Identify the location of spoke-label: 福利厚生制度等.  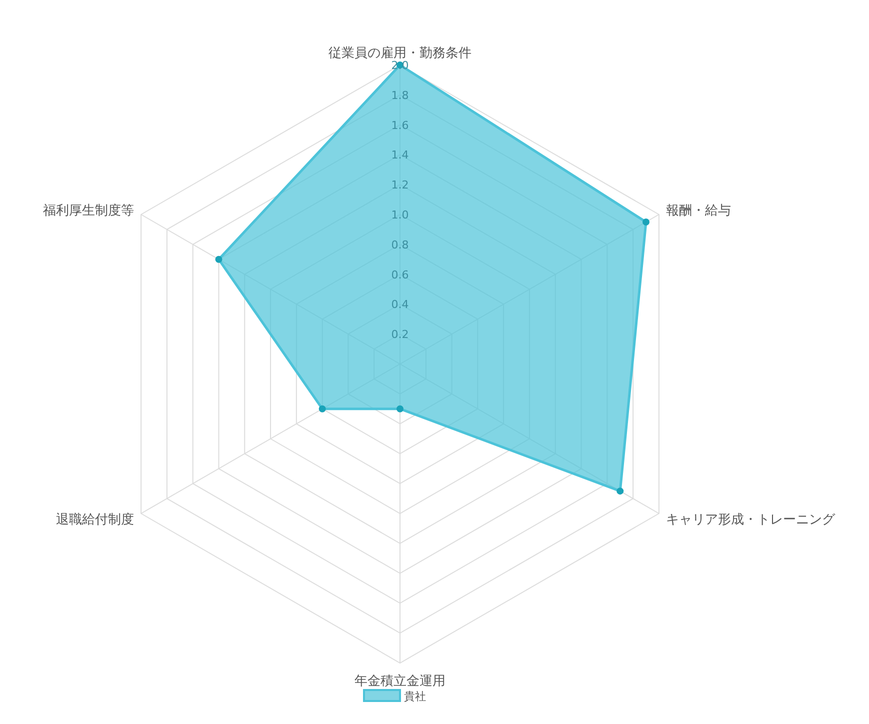
(88, 210).